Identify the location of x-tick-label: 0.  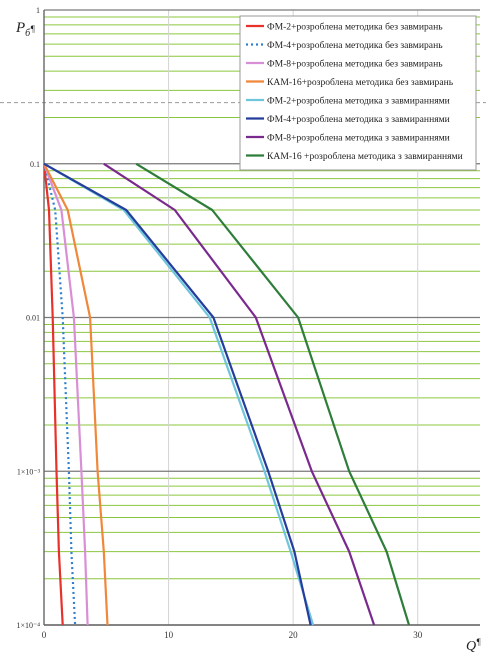
(44, 635).